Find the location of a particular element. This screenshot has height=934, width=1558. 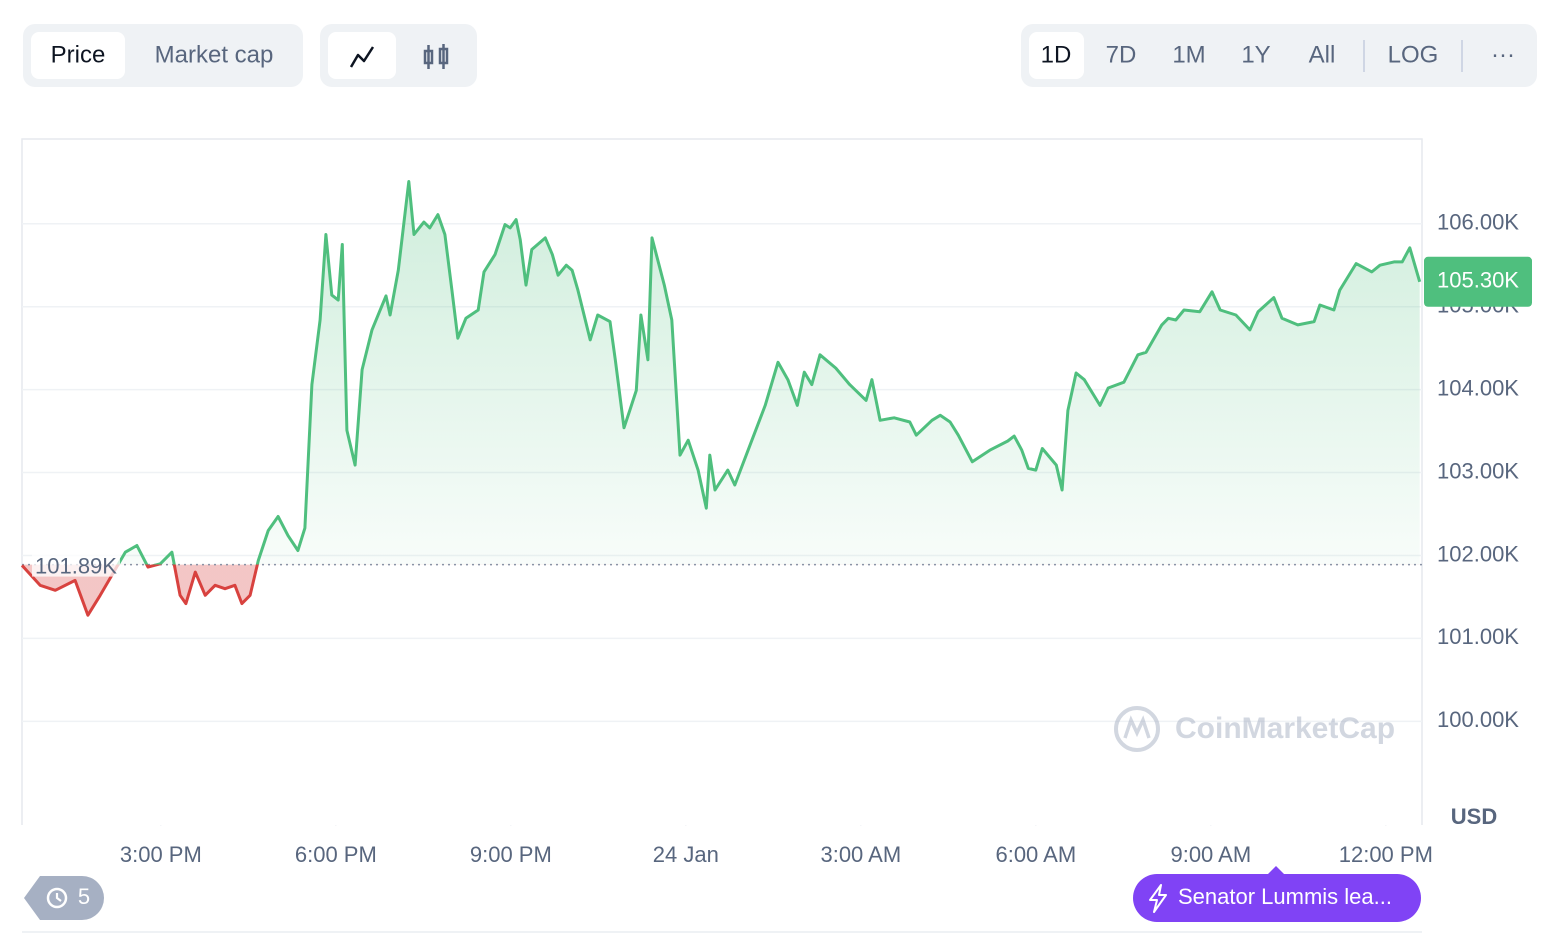

range-selected is located at coordinates (1056, 55).